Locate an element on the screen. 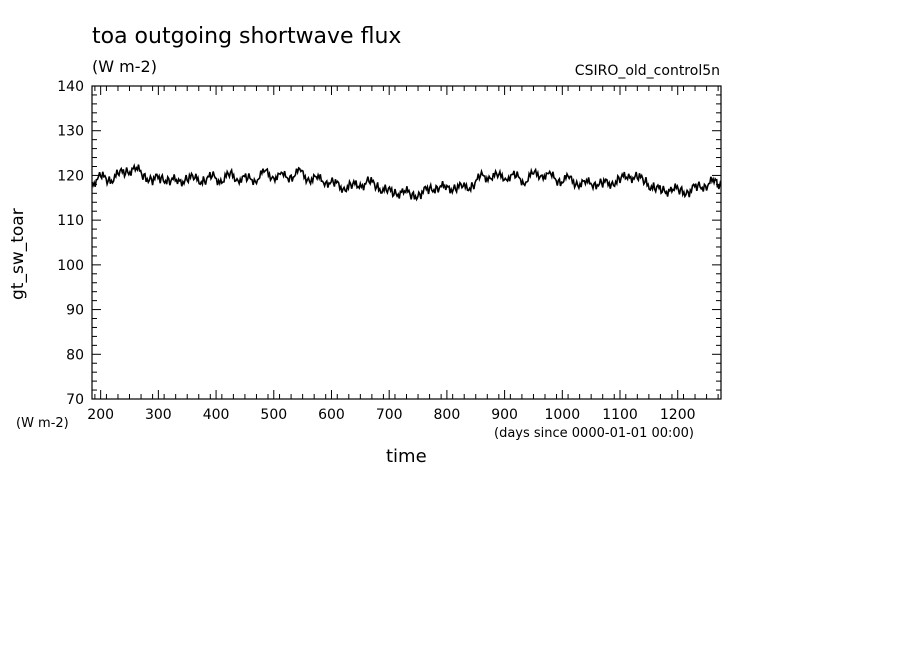 The image size is (904, 654). y-tick-label: 70 is located at coordinates (75, 400).